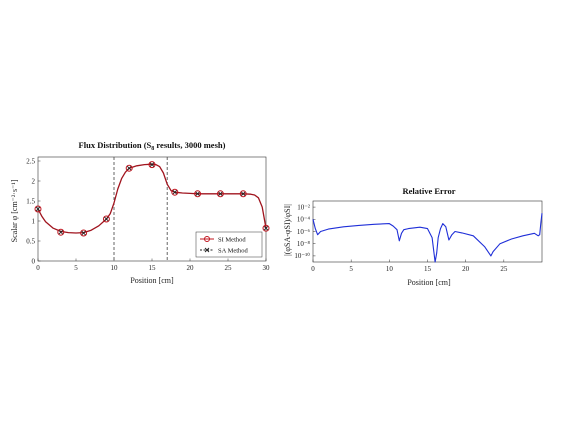  Describe the element at coordinates (14, 210) in the screenshot. I see `chart1-ylabel: Scalar φ [cm⁻²·s⁻¹]` at that location.